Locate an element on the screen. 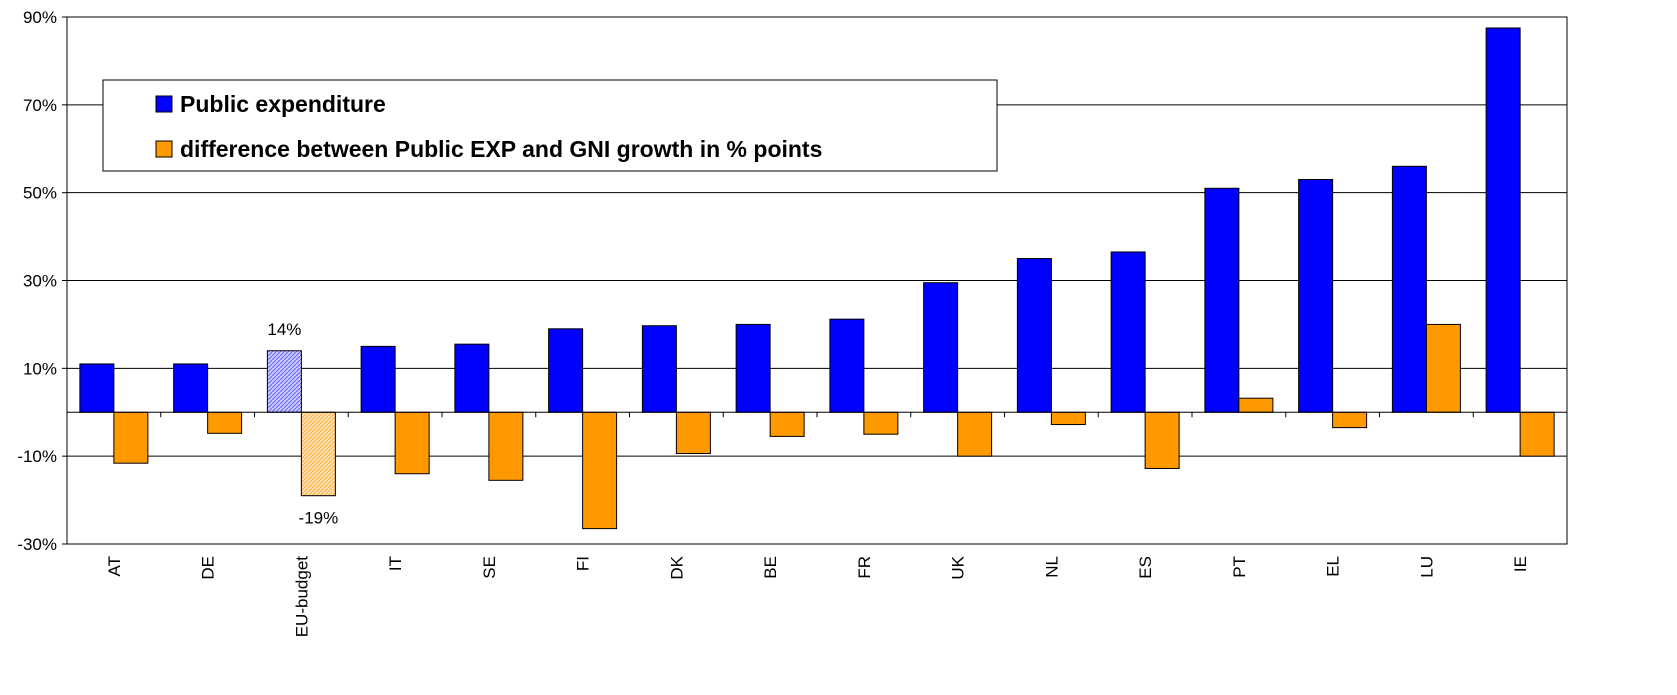 This screenshot has width=1677, height=695. value-label: -19% is located at coordinates (319, 518).